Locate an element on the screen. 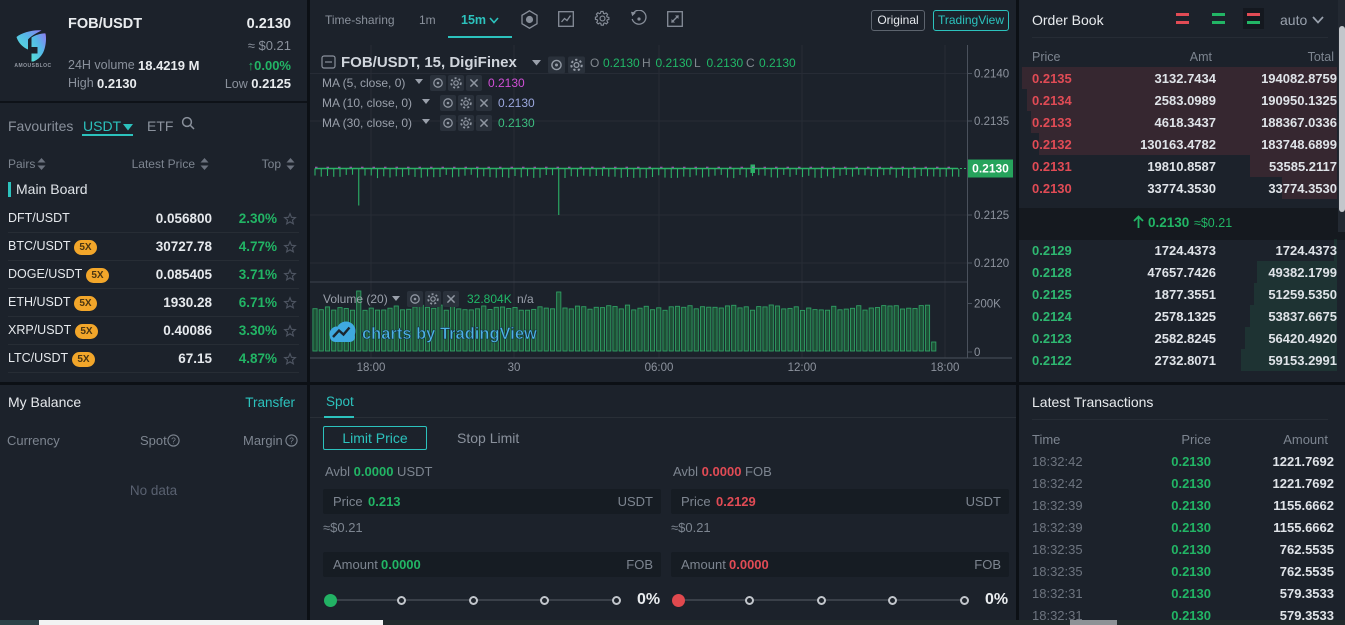 The height and width of the screenshot is (625, 1345). svg-text: 0.2120 is located at coordinates (991, 264).